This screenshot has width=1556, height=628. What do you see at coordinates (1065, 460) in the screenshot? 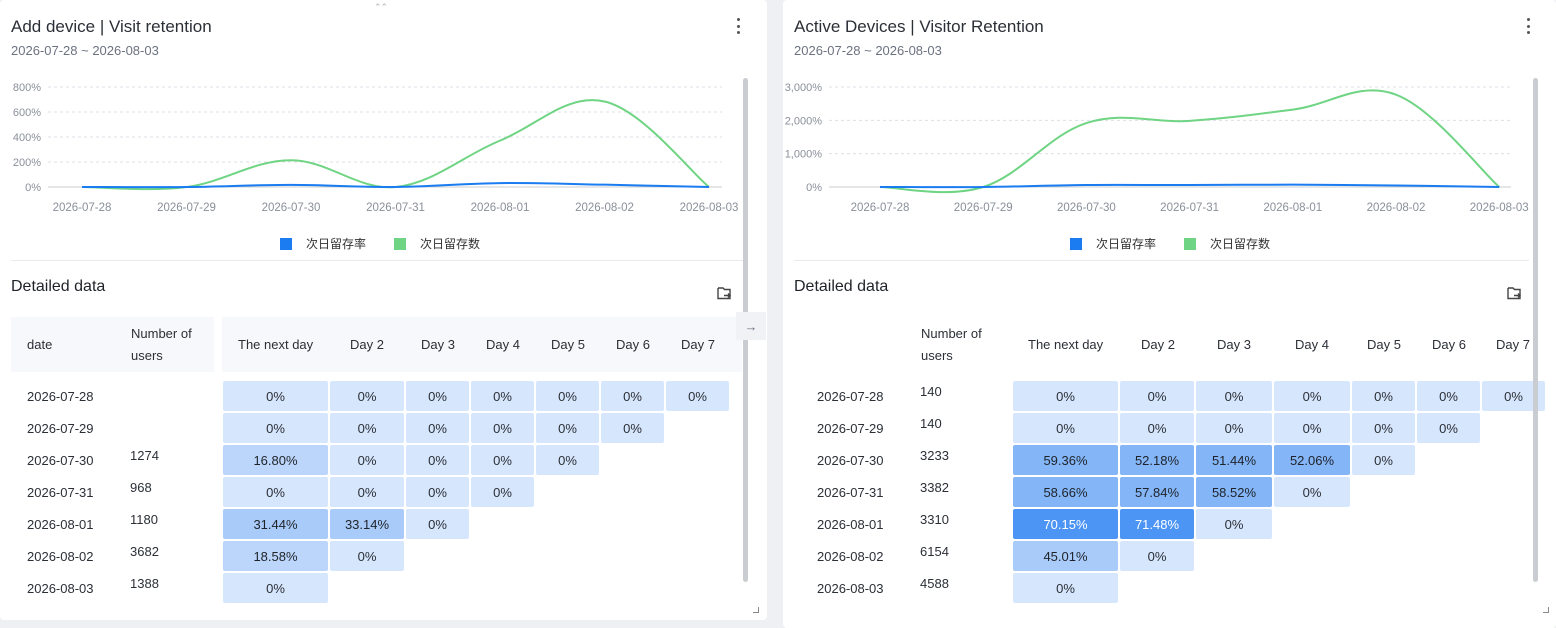
I see `retention-cell: 59.36%` at bounding box center [1065, 460].